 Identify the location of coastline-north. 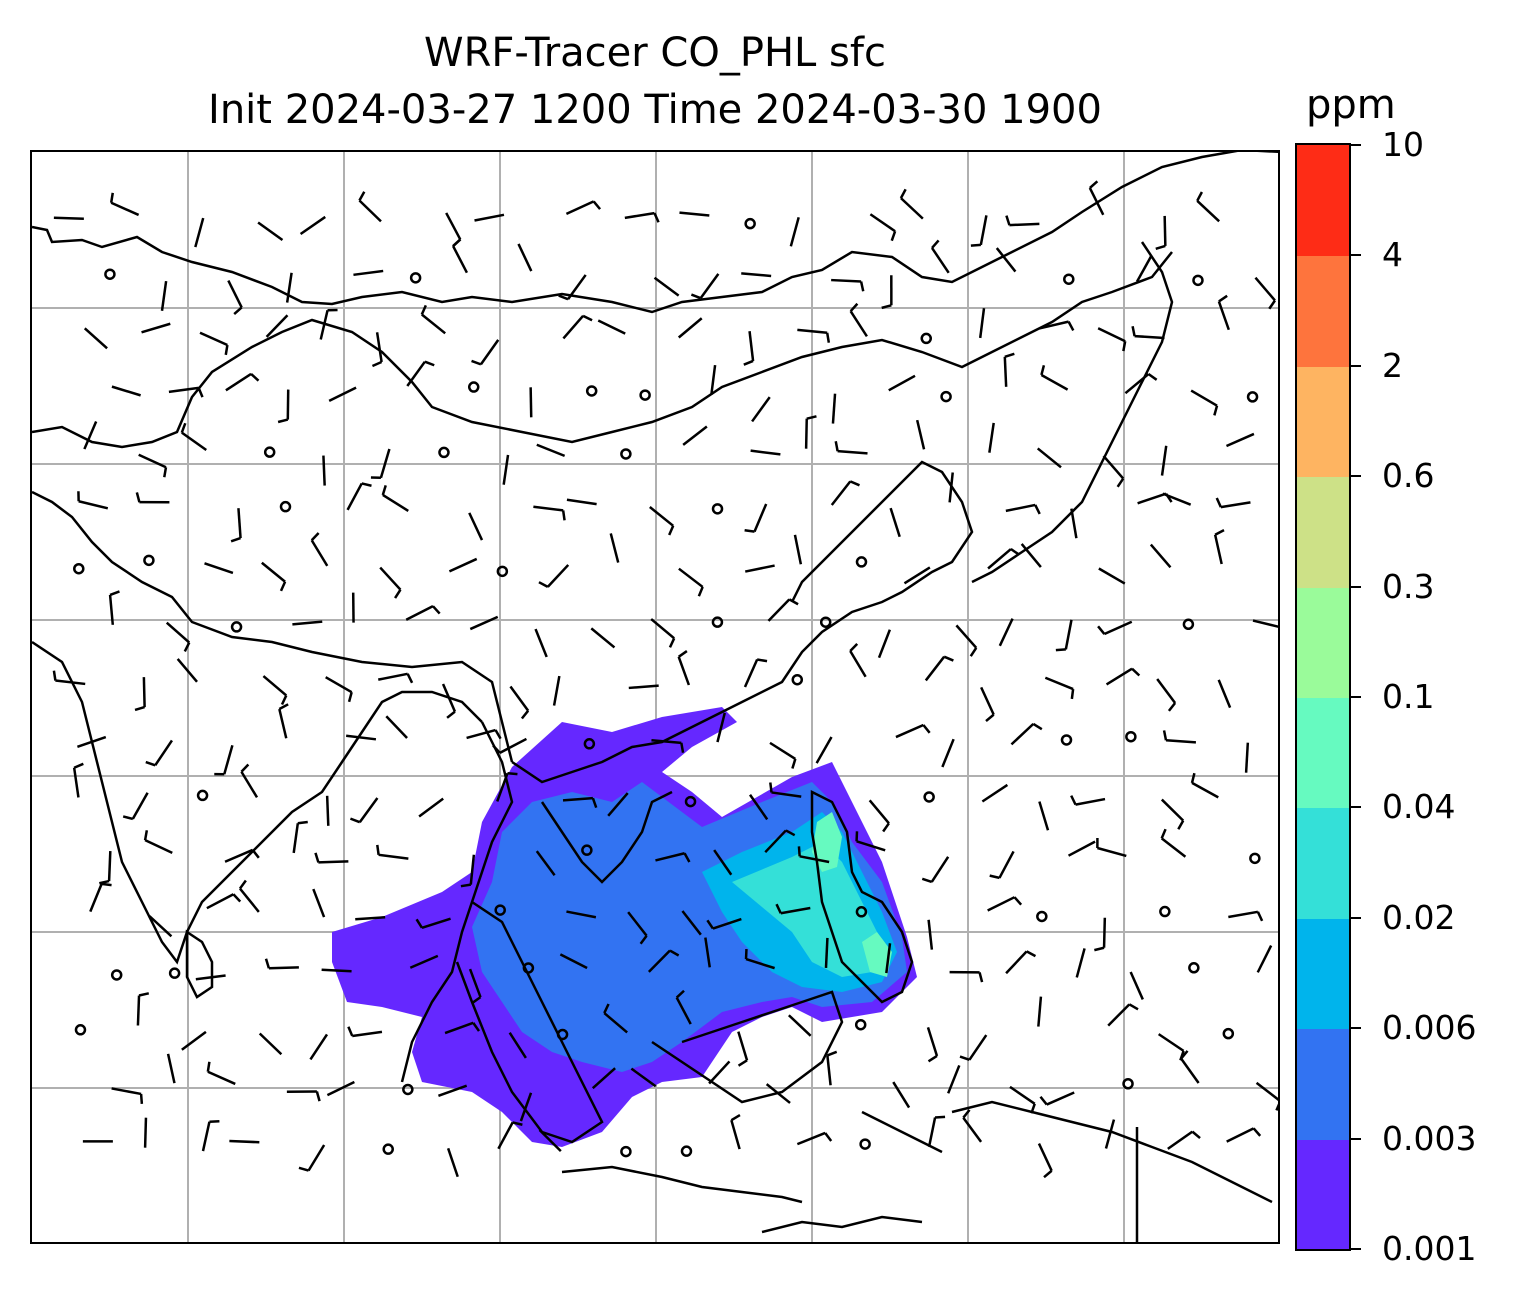
(655, 233).